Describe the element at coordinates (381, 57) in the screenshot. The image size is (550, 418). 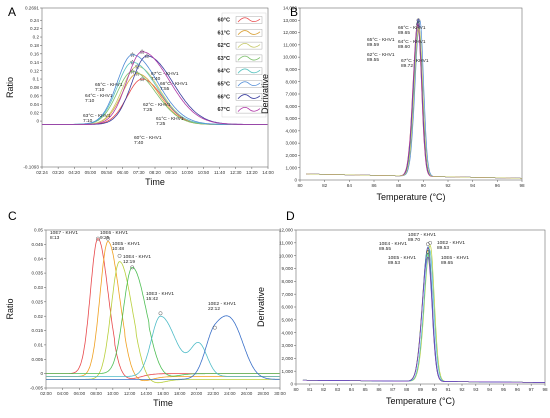
I see `peak-annotation: 62°C - KHV1 89.55` at that location.